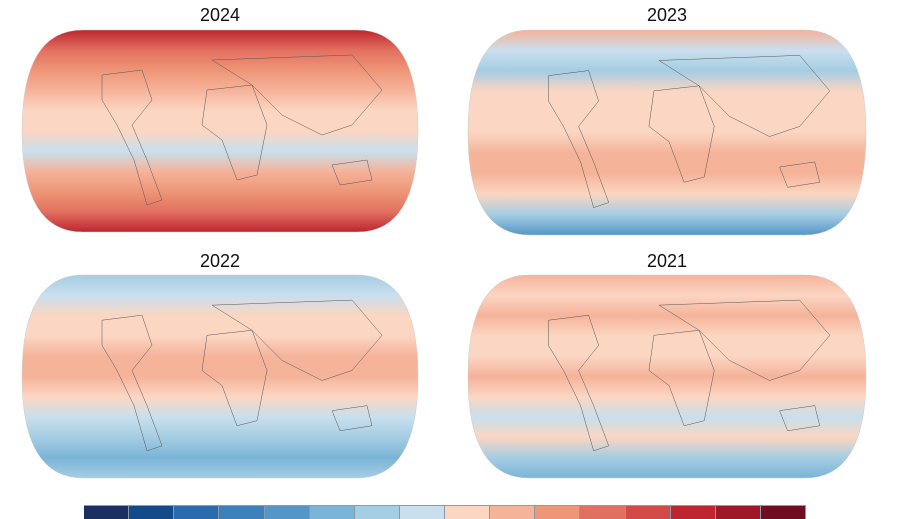 The image size is (922, 519). I want to click on map-title-2021: 2021, so click(667, 261).